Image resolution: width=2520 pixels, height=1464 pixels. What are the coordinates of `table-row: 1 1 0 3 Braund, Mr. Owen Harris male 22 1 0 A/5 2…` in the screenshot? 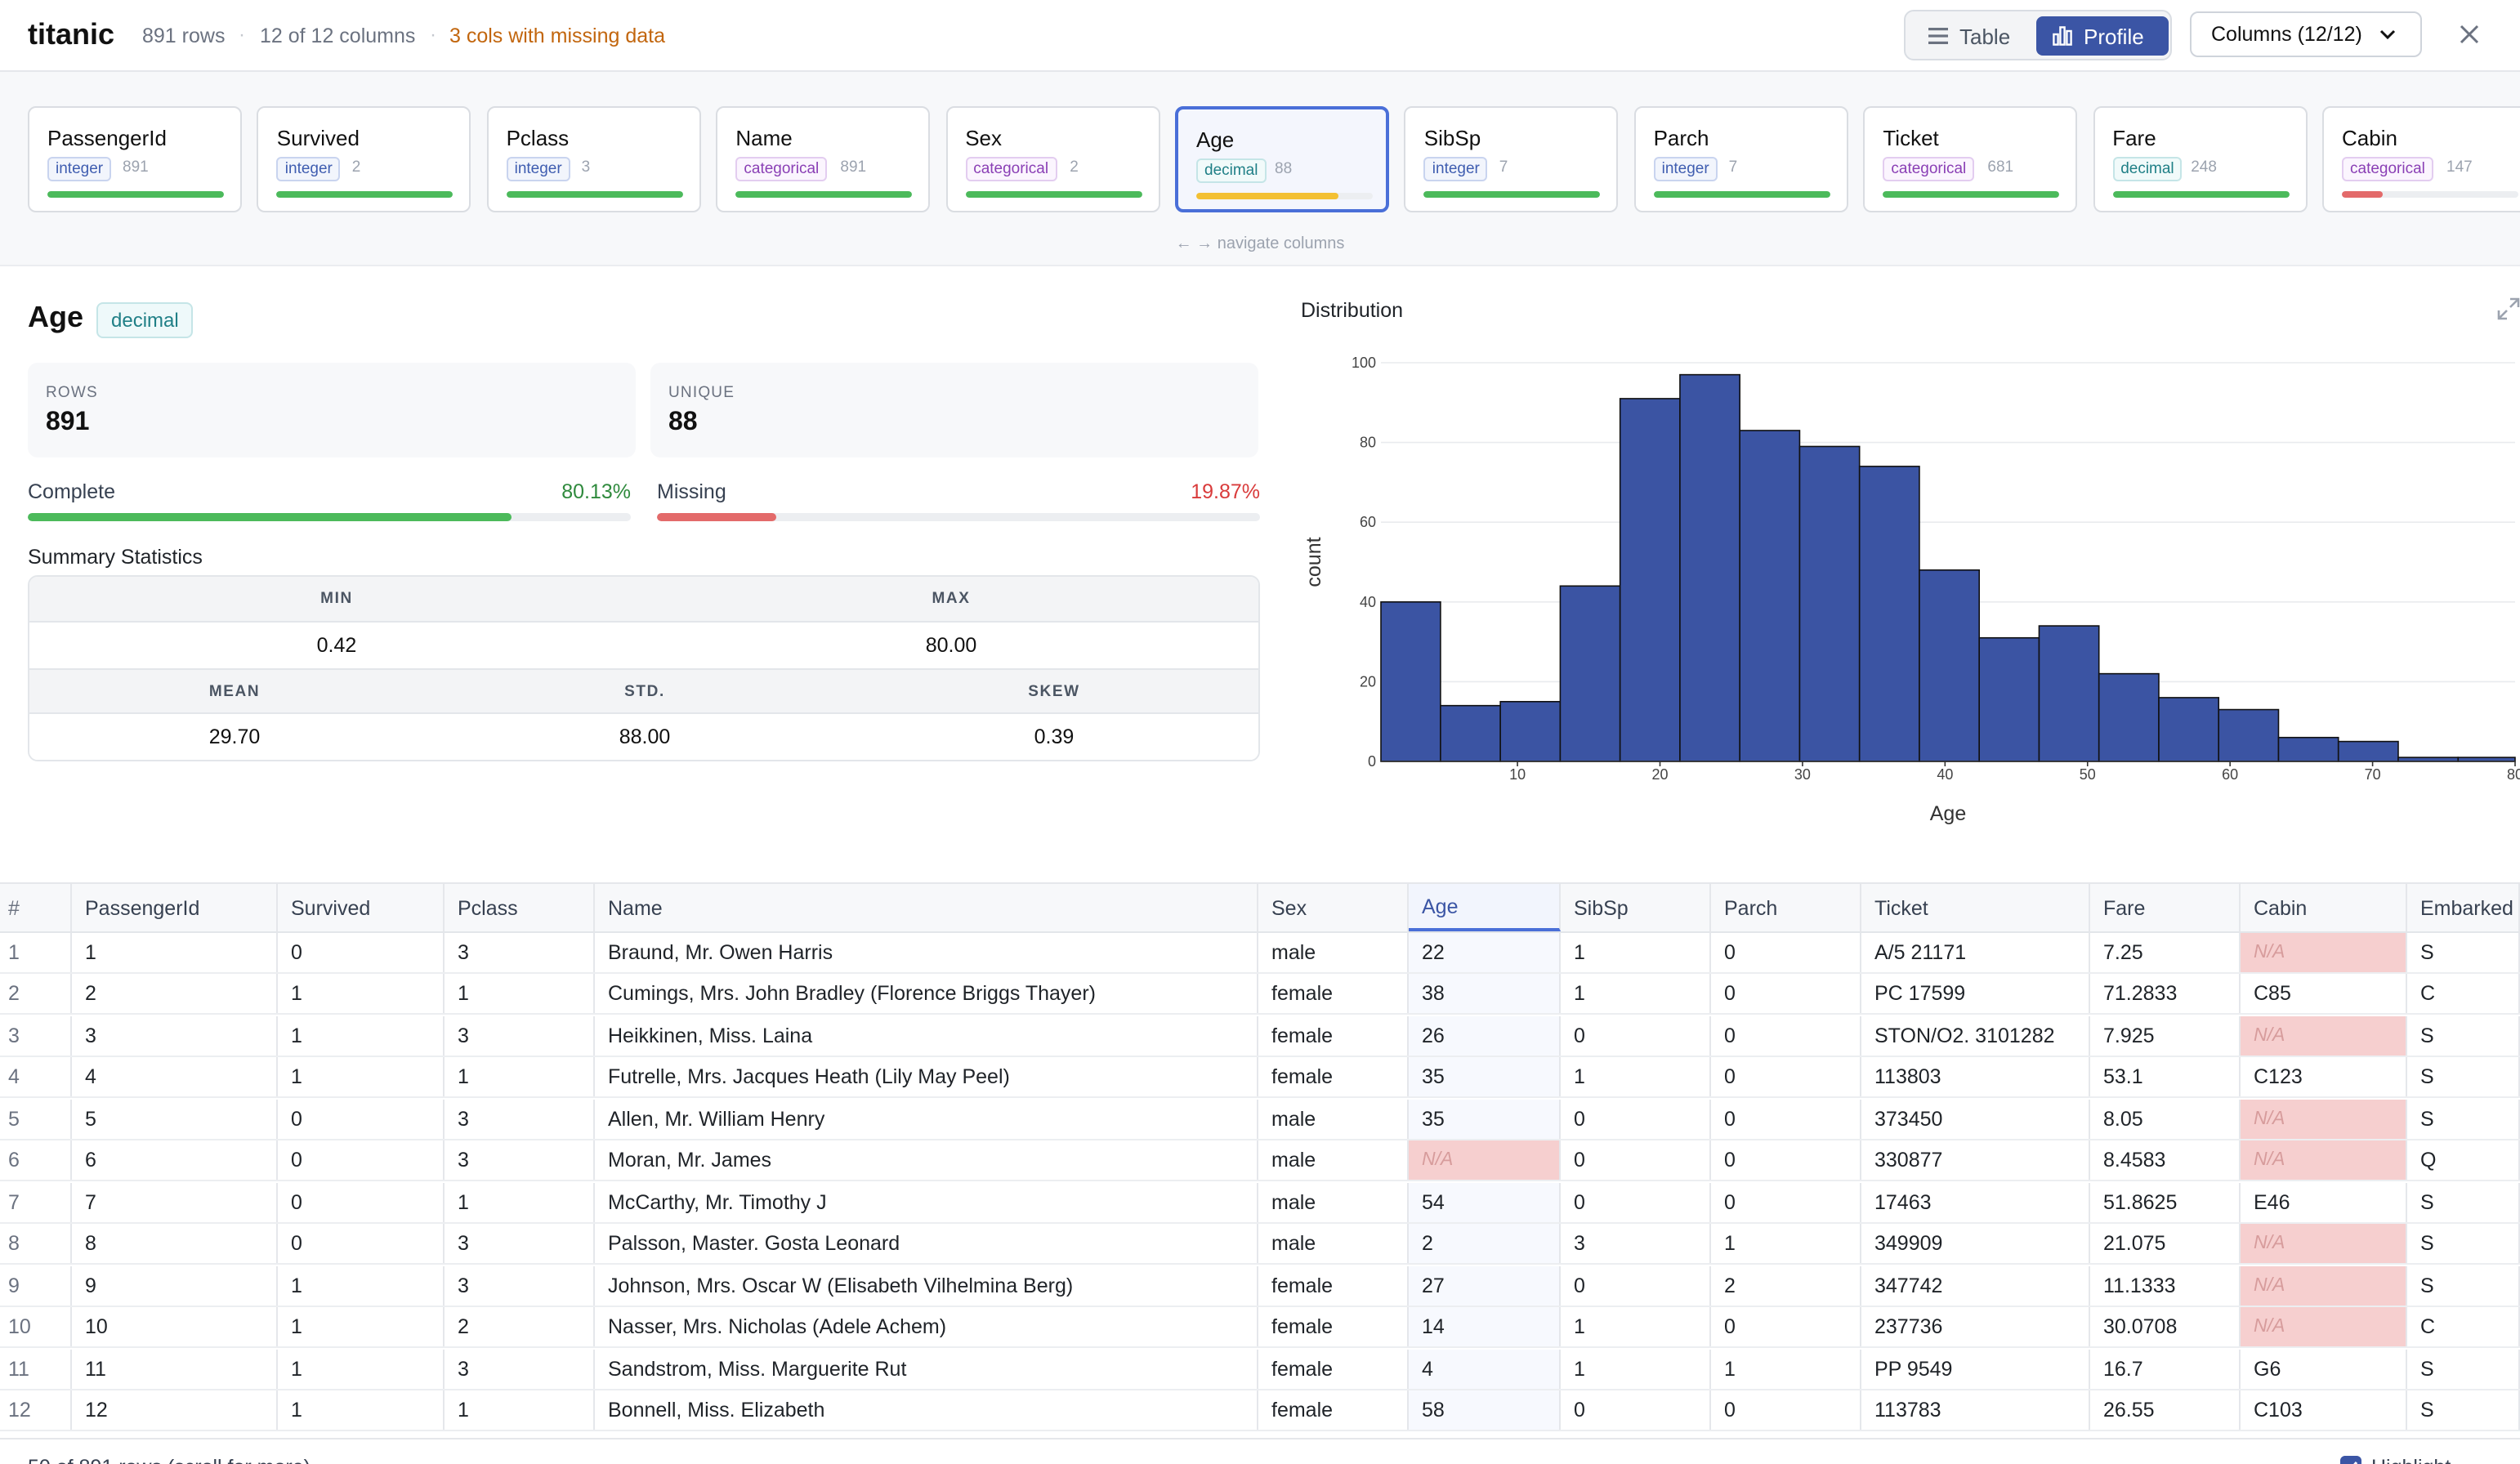 It's located at (1260, 954).